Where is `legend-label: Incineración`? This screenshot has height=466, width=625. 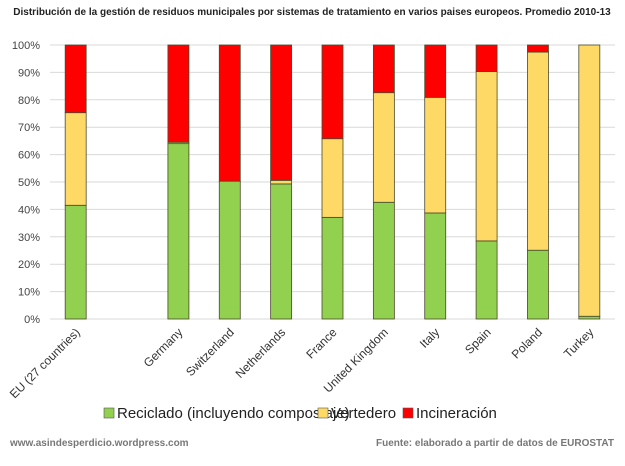
legend-label: Incineración is located at coordinates (456, 413).